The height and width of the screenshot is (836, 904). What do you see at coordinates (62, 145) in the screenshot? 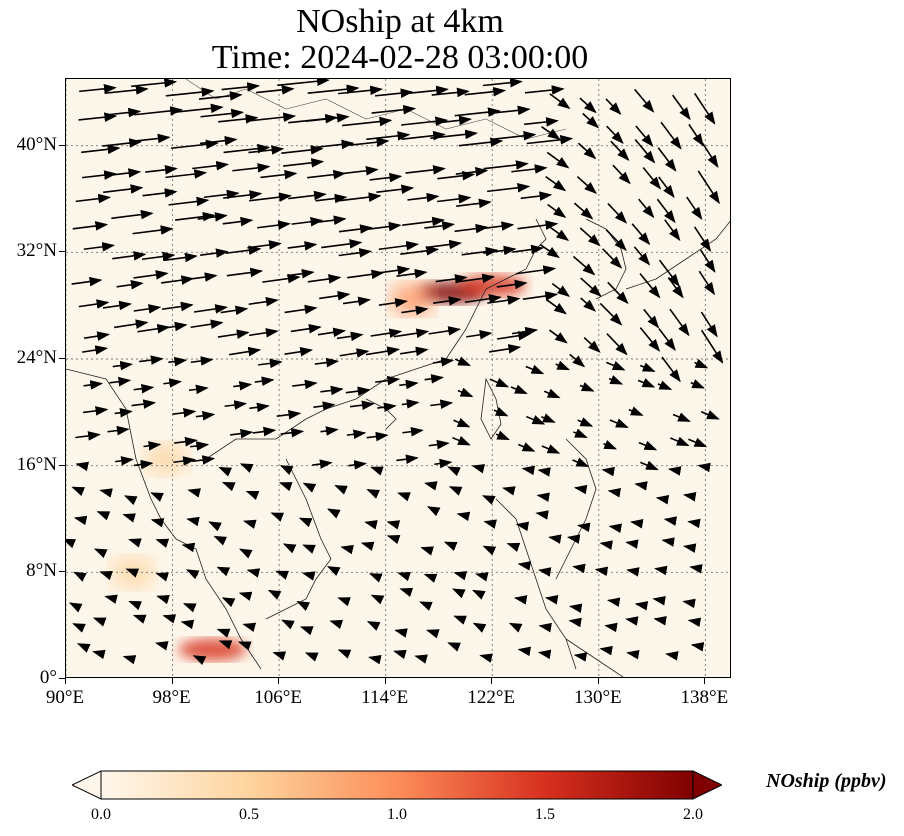
I see `lat-tick-mark` at bounding box center [62, 145].